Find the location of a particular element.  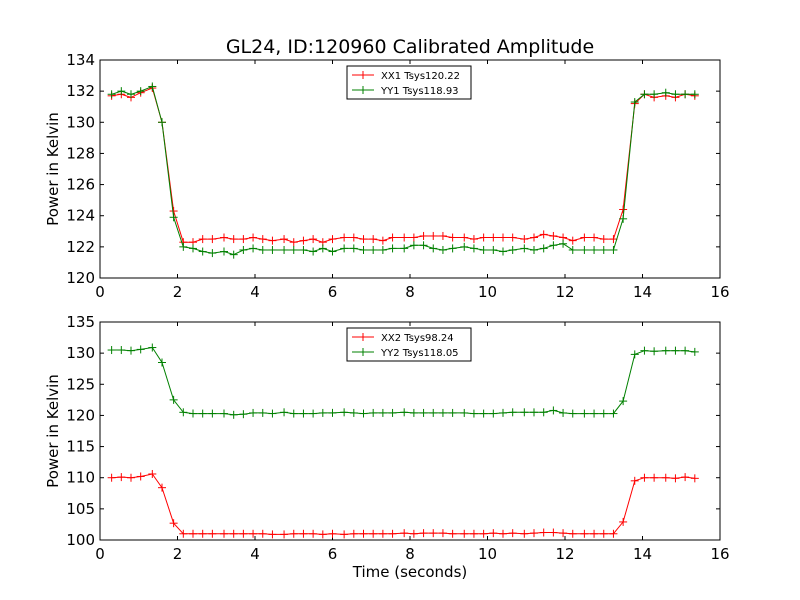

y-tick-label: 126 is located at coordinates (80, 185).